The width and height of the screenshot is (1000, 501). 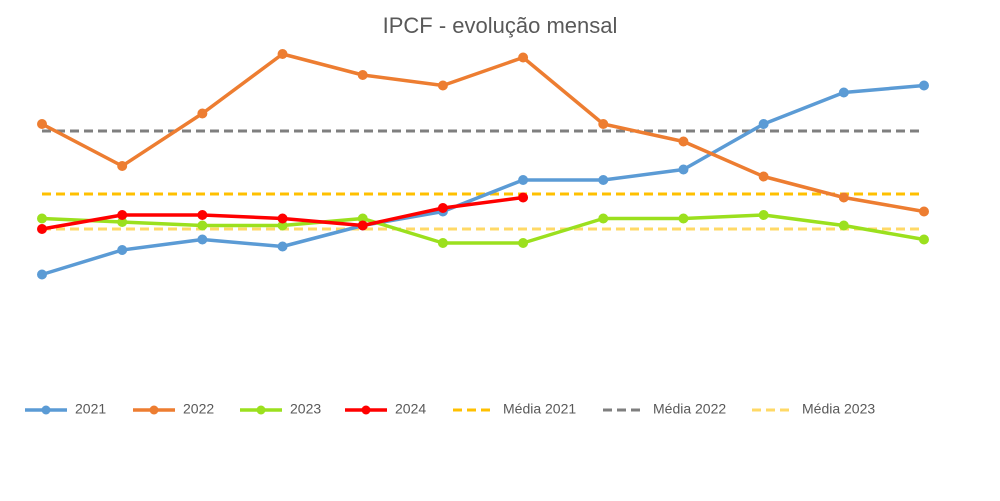 What do you see at coordinates (838, 409) in the screenshot?
I see `legend-label: Média 2023` at bounding box center [838, 409].